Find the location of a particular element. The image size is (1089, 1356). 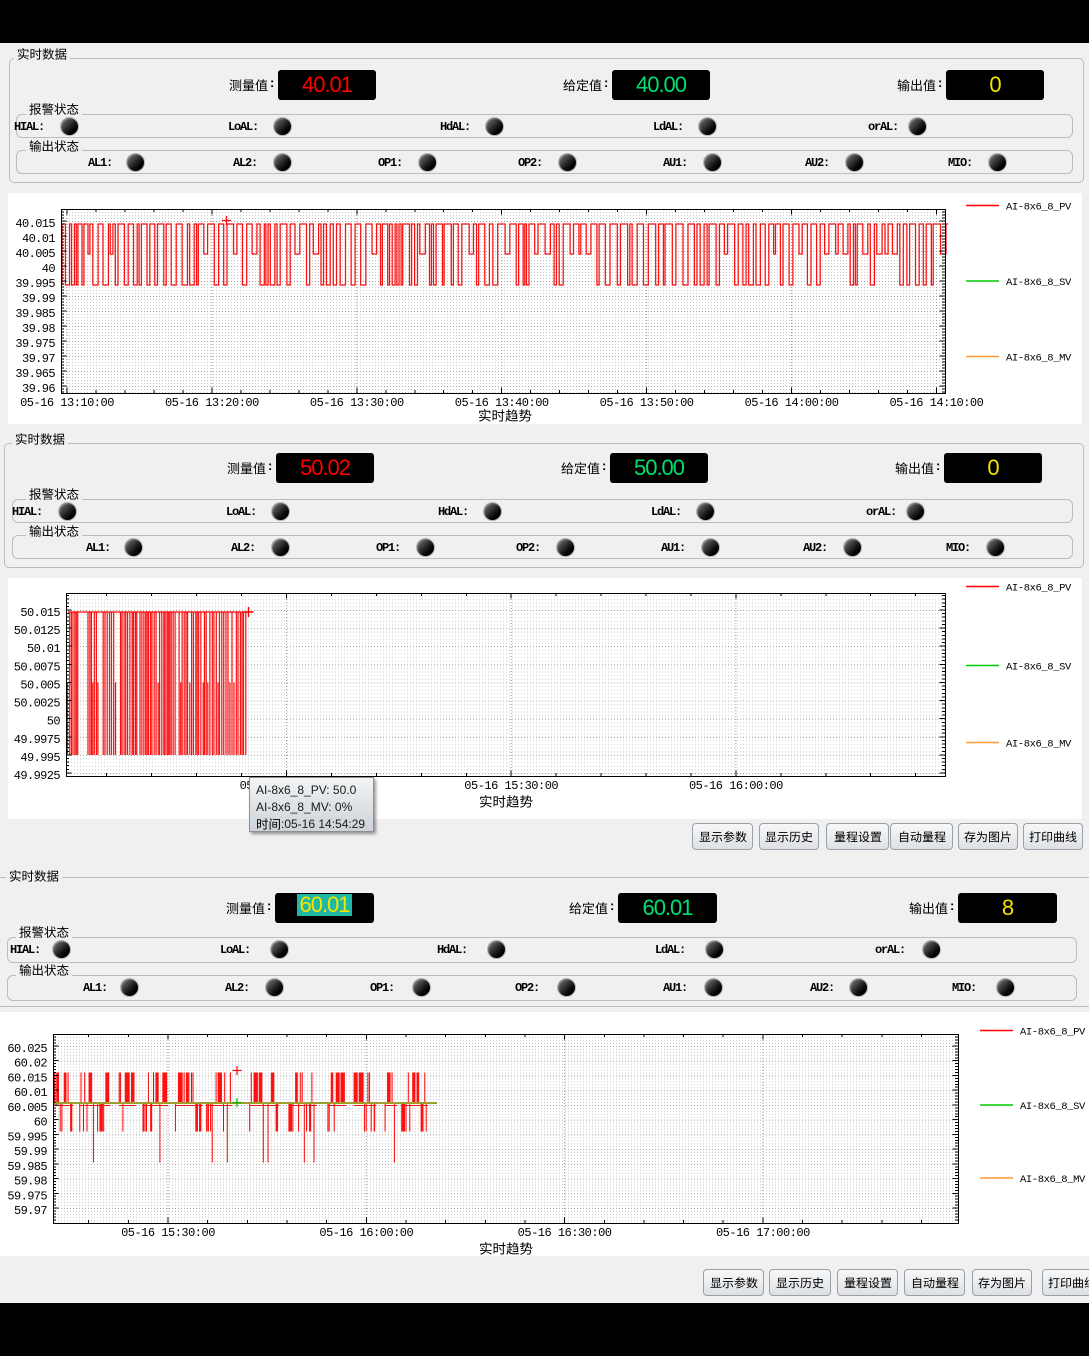

svg-text: 49.995 is located at coordinates (40, 758).